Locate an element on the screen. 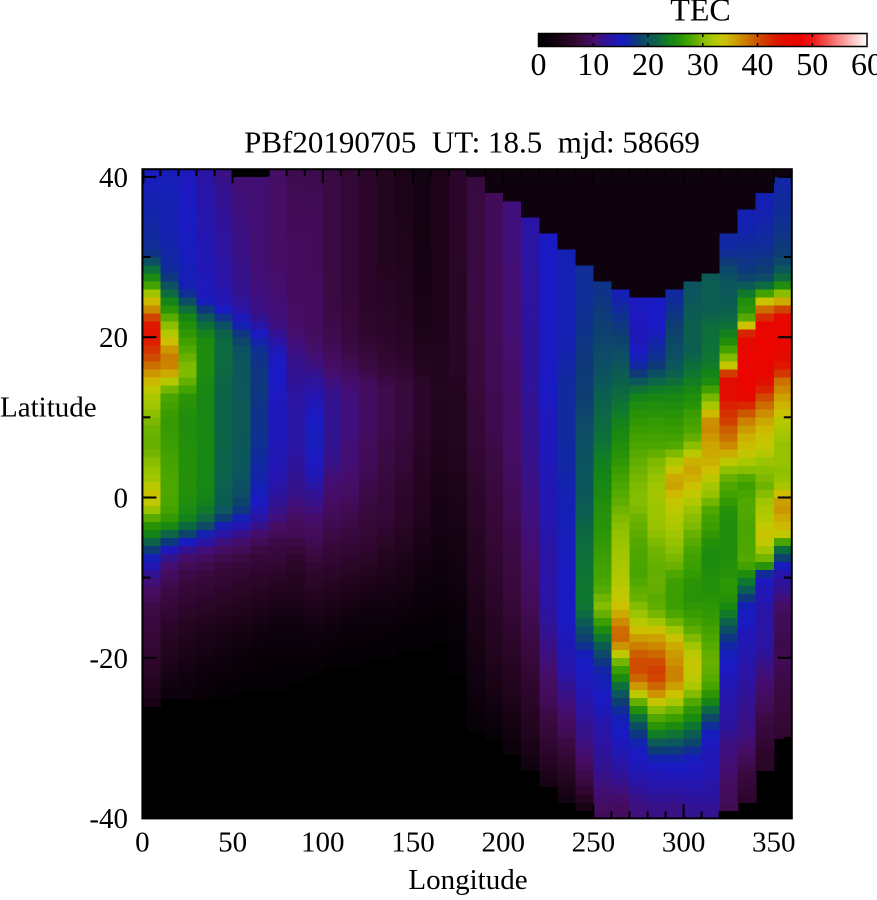 The image size is (877, 900). svg-text:PBf20190705 UT: 18.5 mjd: 58: PBf20190705 UT: 18.5 mjd: 58669 is located at coordinates (472, 142).